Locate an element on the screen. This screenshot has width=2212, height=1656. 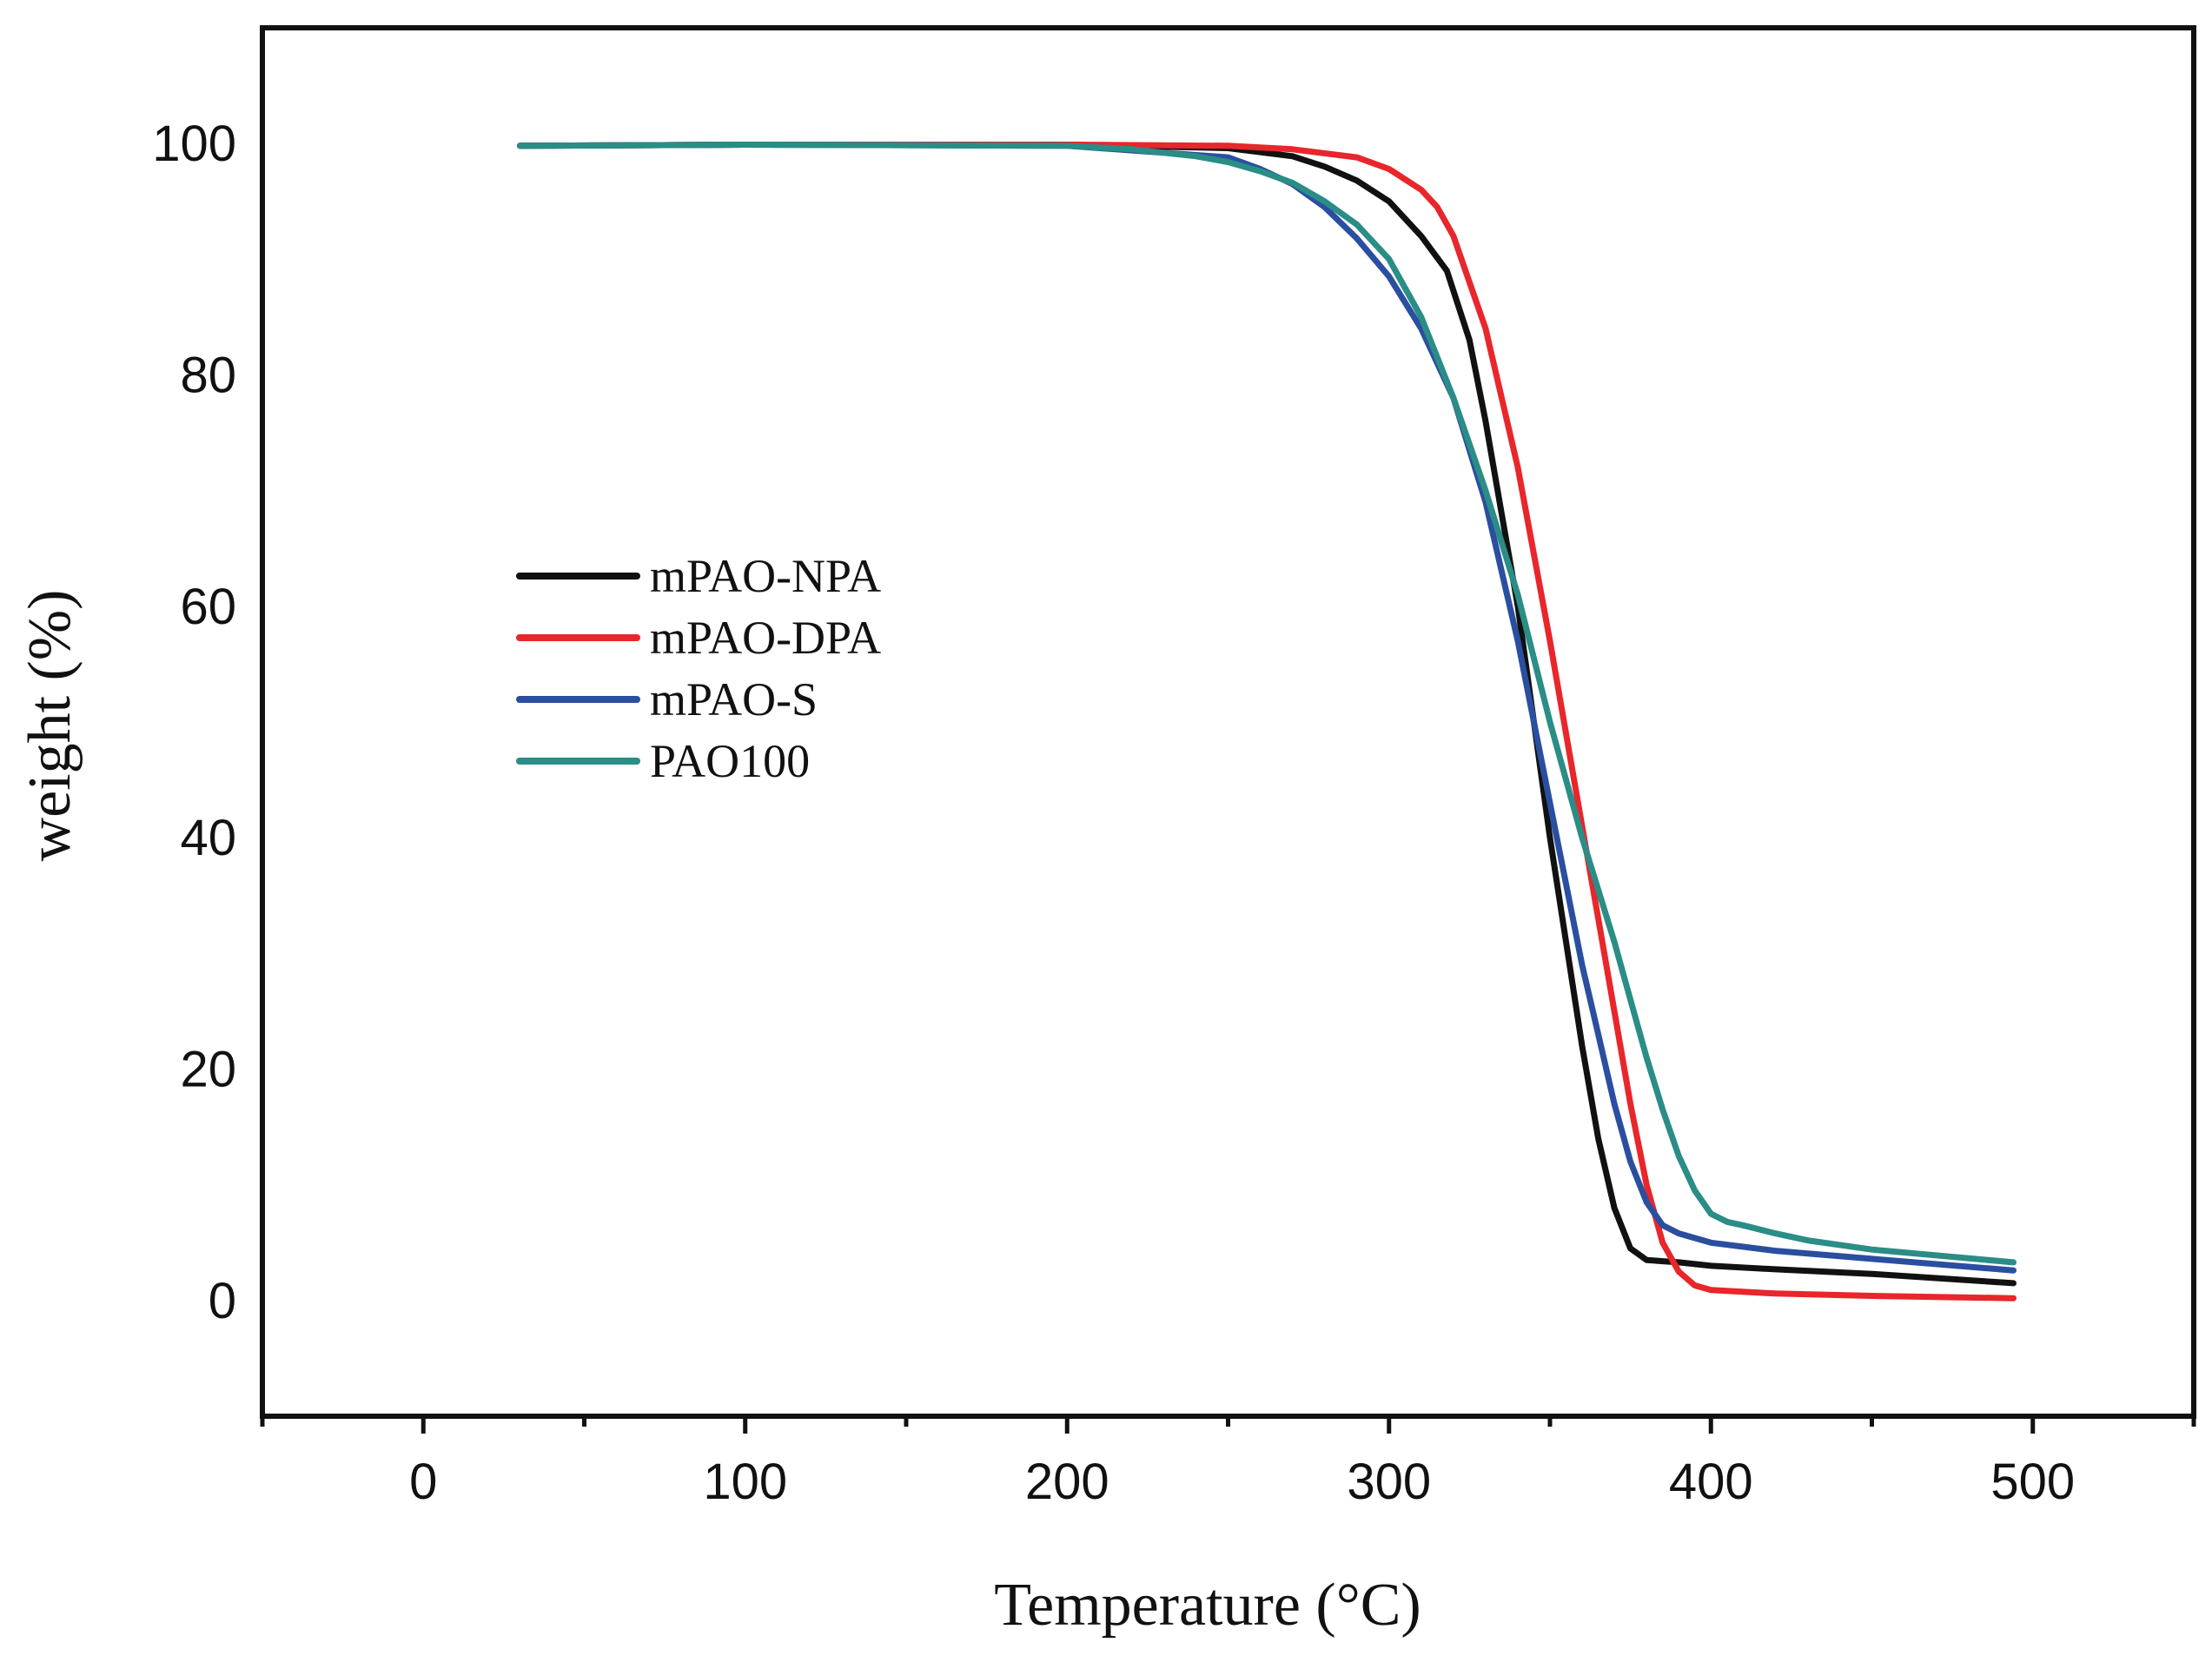
y-tick-label-80: 80 is located at coordinates (208, 376).